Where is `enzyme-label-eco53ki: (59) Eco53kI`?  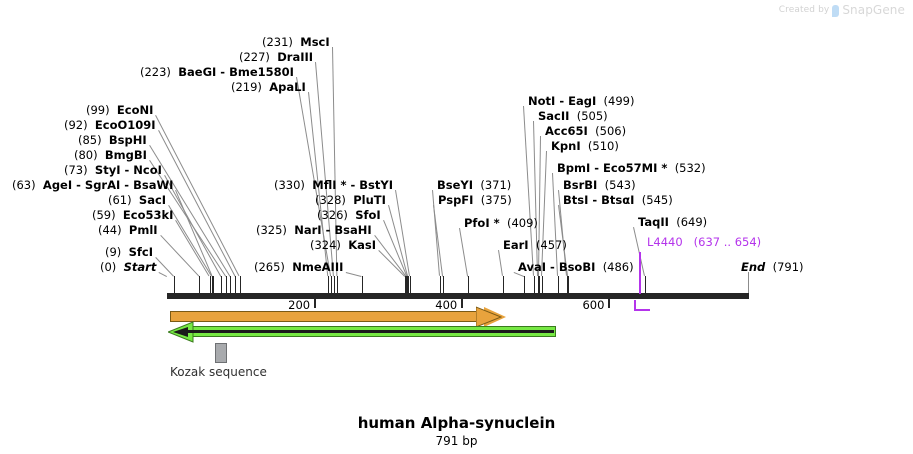 enzyme-label-eco53ki: (59) Eco53kI is located at coordinates (132, 215).